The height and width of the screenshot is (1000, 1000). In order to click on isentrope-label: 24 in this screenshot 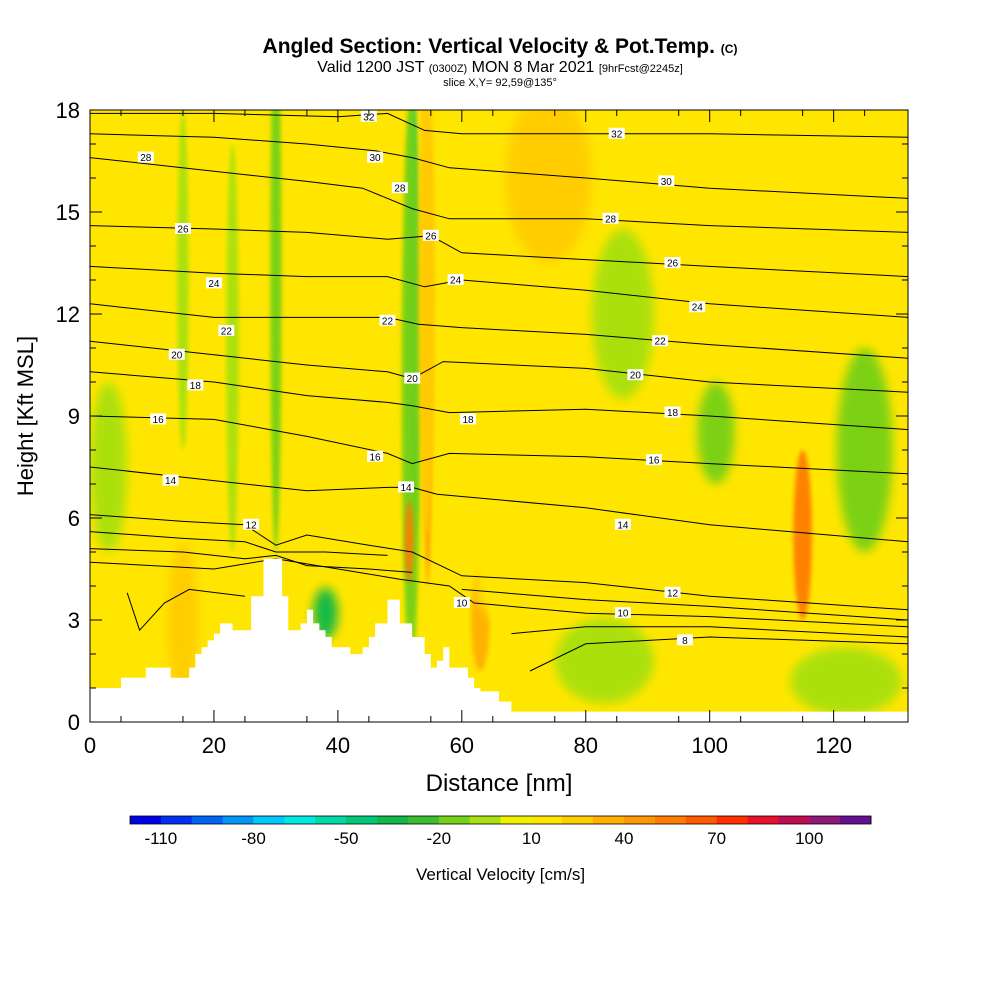, I will do `click(456, 281)`.